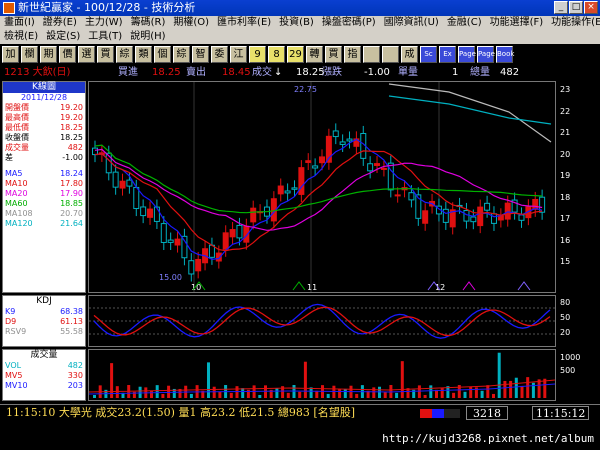 The width and height of the screenshot is (600, 450). What do you see at coordinates (10, 54) in the screenshot?
I see `toolbar-button-0: 加` at bounding box center [10, 54].